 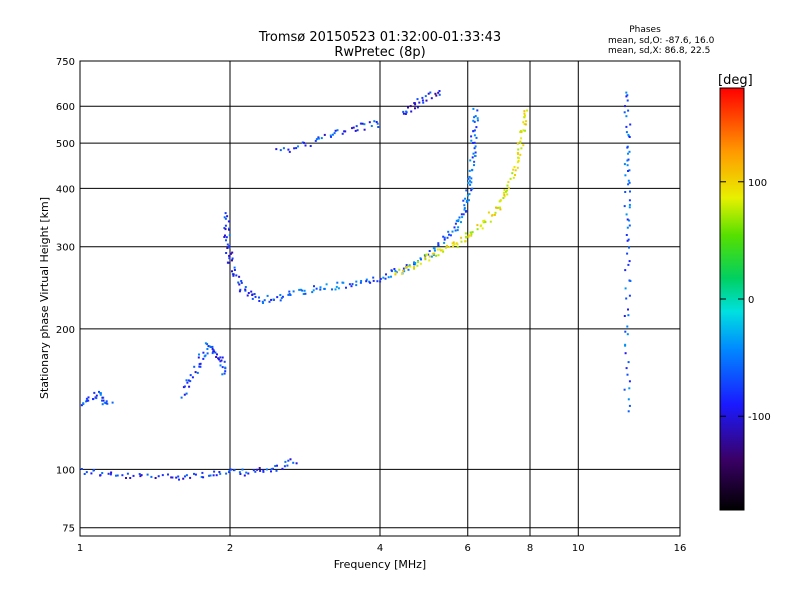 I want to click on colorbar-tick-label: 0, so click(x=751, y=300).